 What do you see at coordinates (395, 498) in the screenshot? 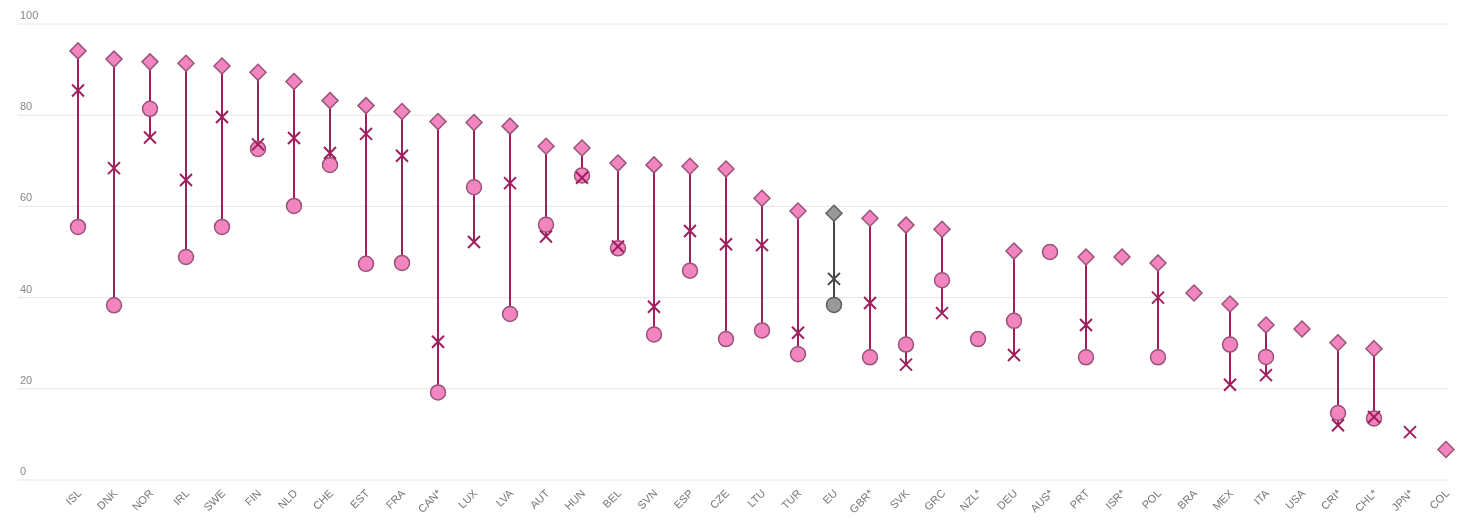
I see `x-tick-label: FRA` at bounding box center [395, 498].